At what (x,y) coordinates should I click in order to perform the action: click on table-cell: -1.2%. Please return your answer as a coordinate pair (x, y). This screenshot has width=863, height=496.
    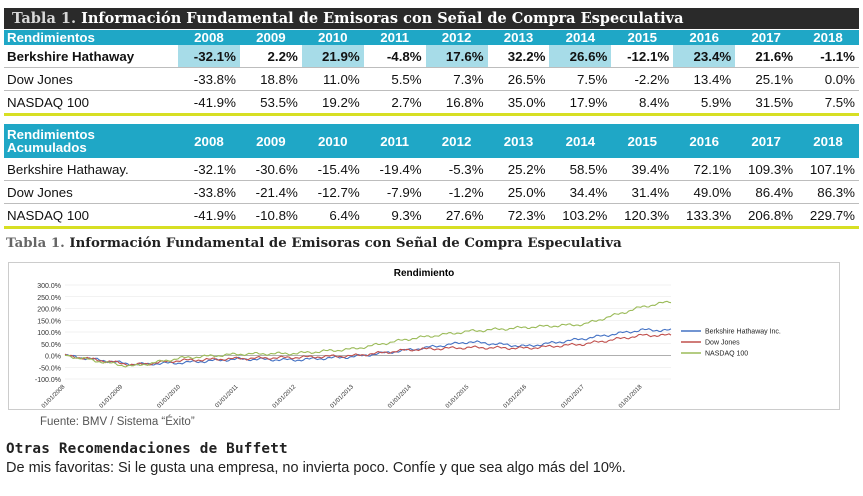
    Looking at the image, I should click on (456, 192).